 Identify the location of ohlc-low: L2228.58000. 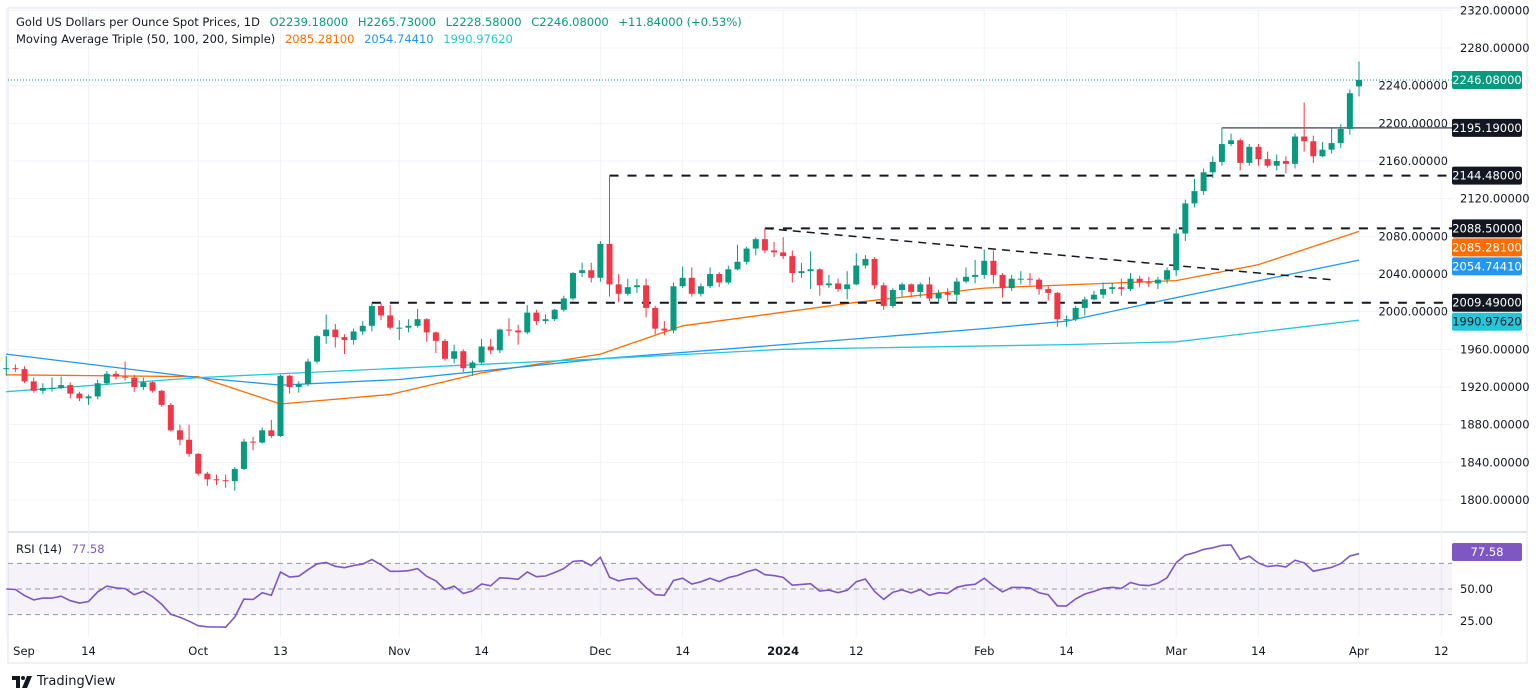
(483, 22).